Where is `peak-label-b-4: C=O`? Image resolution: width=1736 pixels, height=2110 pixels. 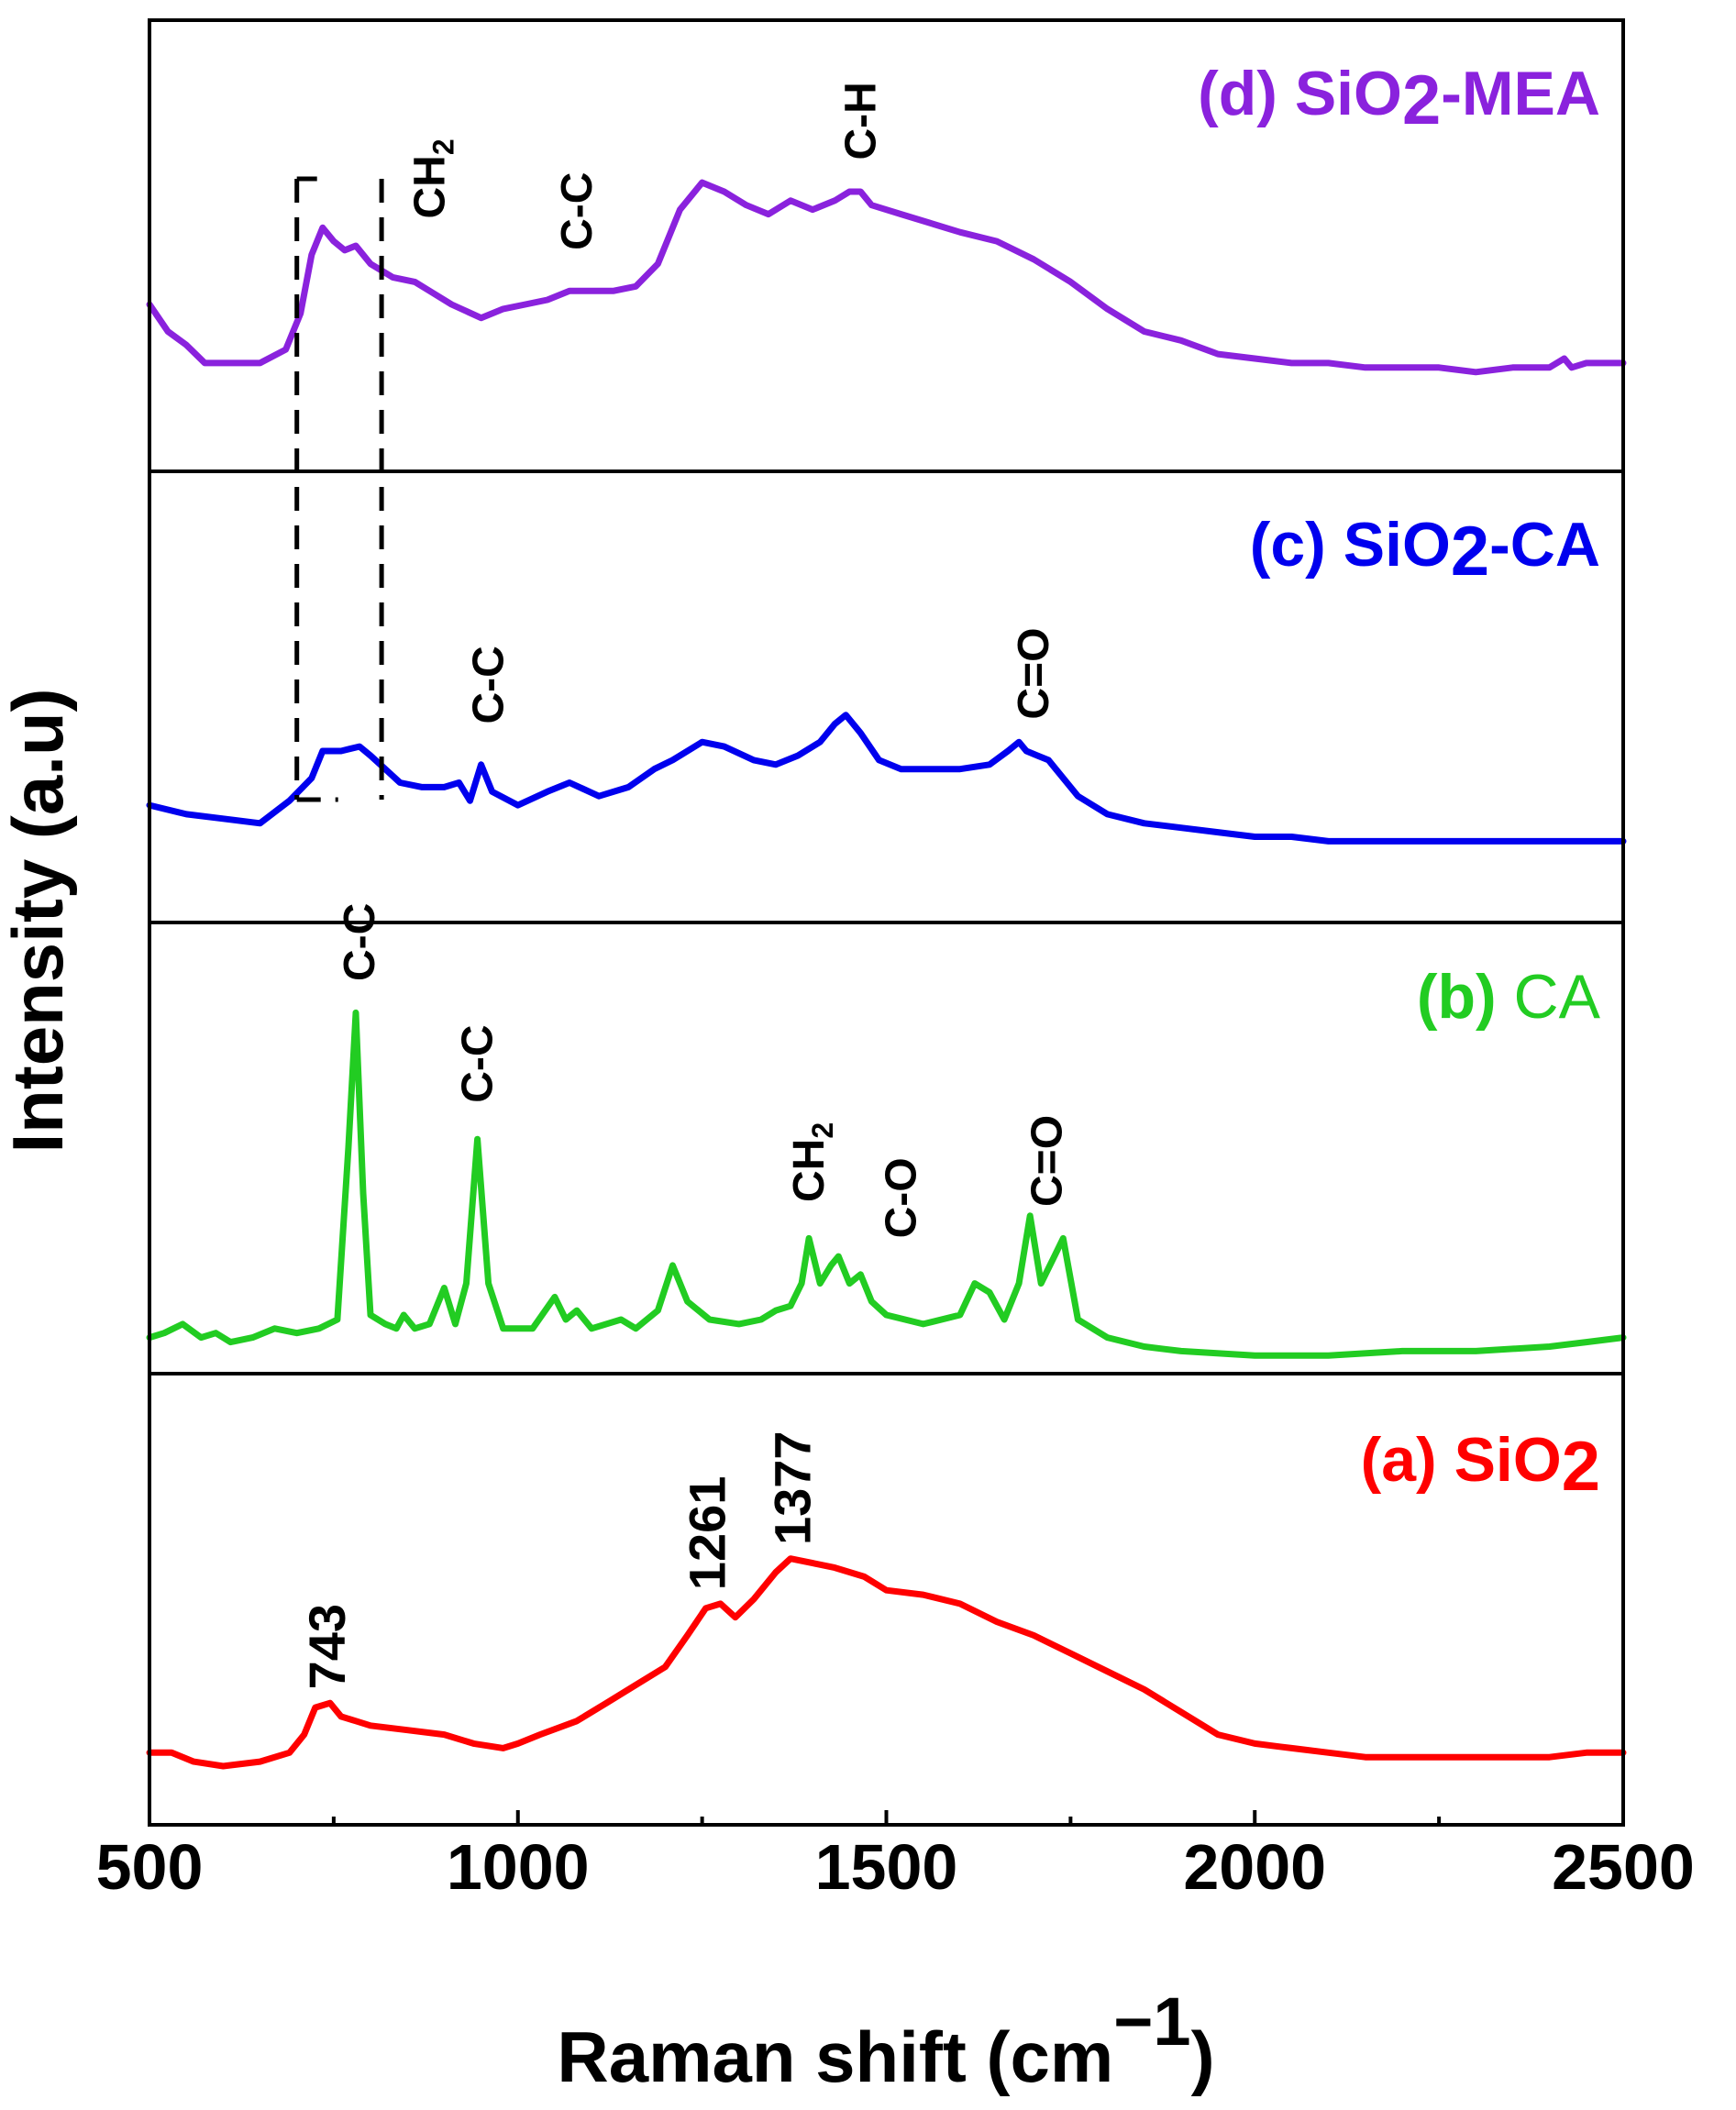 peak-label-b-4: C=O is located at coordinates (1047, 1161).